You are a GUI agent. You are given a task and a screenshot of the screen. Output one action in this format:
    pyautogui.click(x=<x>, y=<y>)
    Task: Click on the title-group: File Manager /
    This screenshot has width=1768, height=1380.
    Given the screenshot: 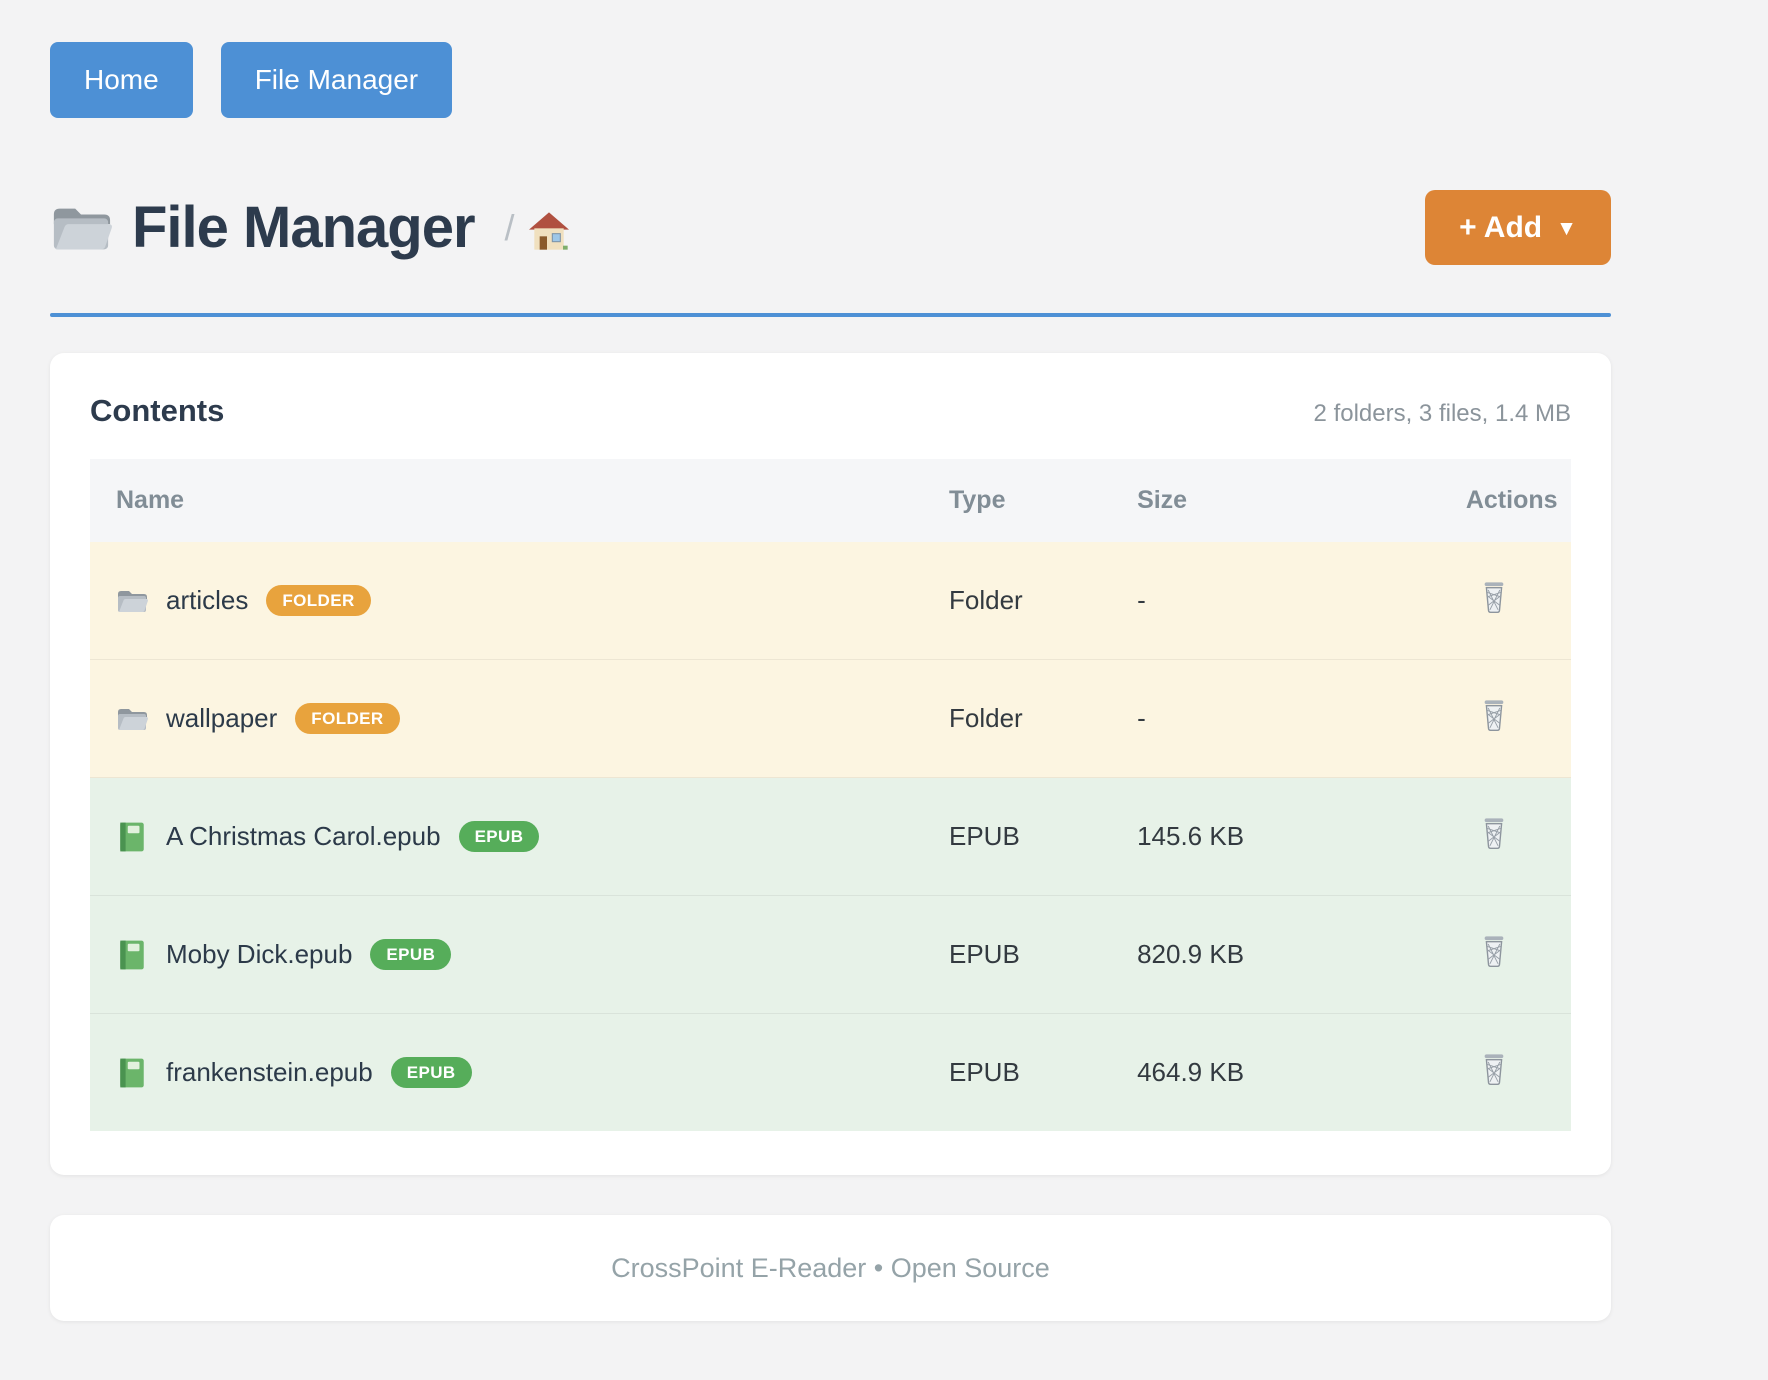 What is the action you would take?
    pyautogui.click(x=310, y=227)
    